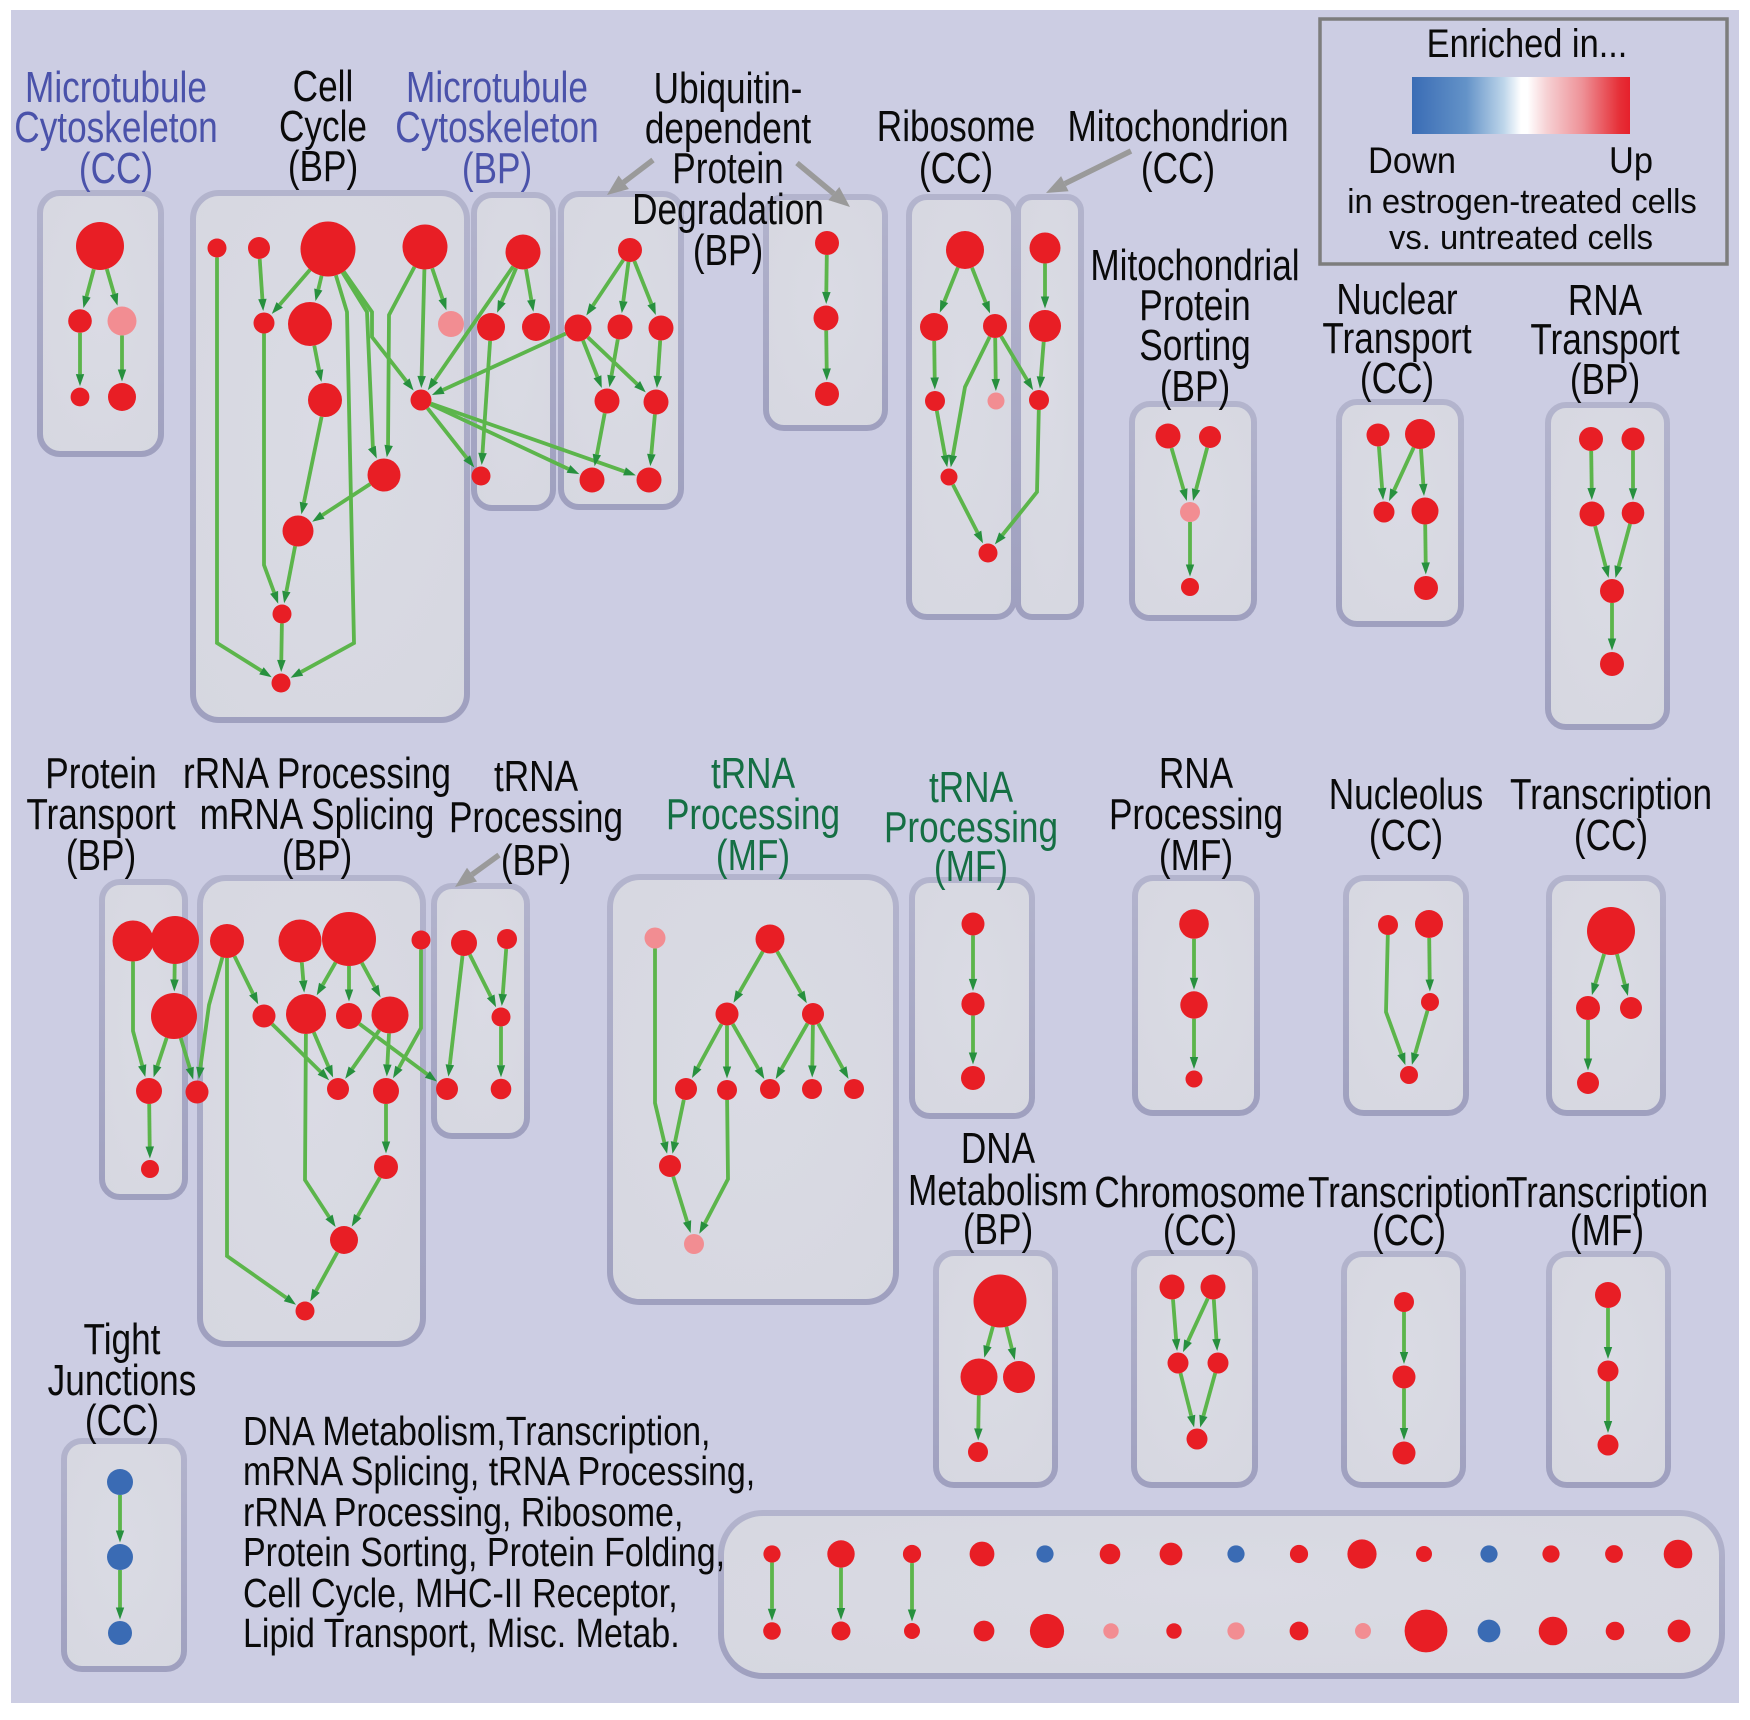 This screenshot has height=1720, width=1750. What do you see at coordinates (476, 1431) in the screenshot?
I see `svg-text: DNA Metabolism,Transcription,` at bounding box center [476, 1431].